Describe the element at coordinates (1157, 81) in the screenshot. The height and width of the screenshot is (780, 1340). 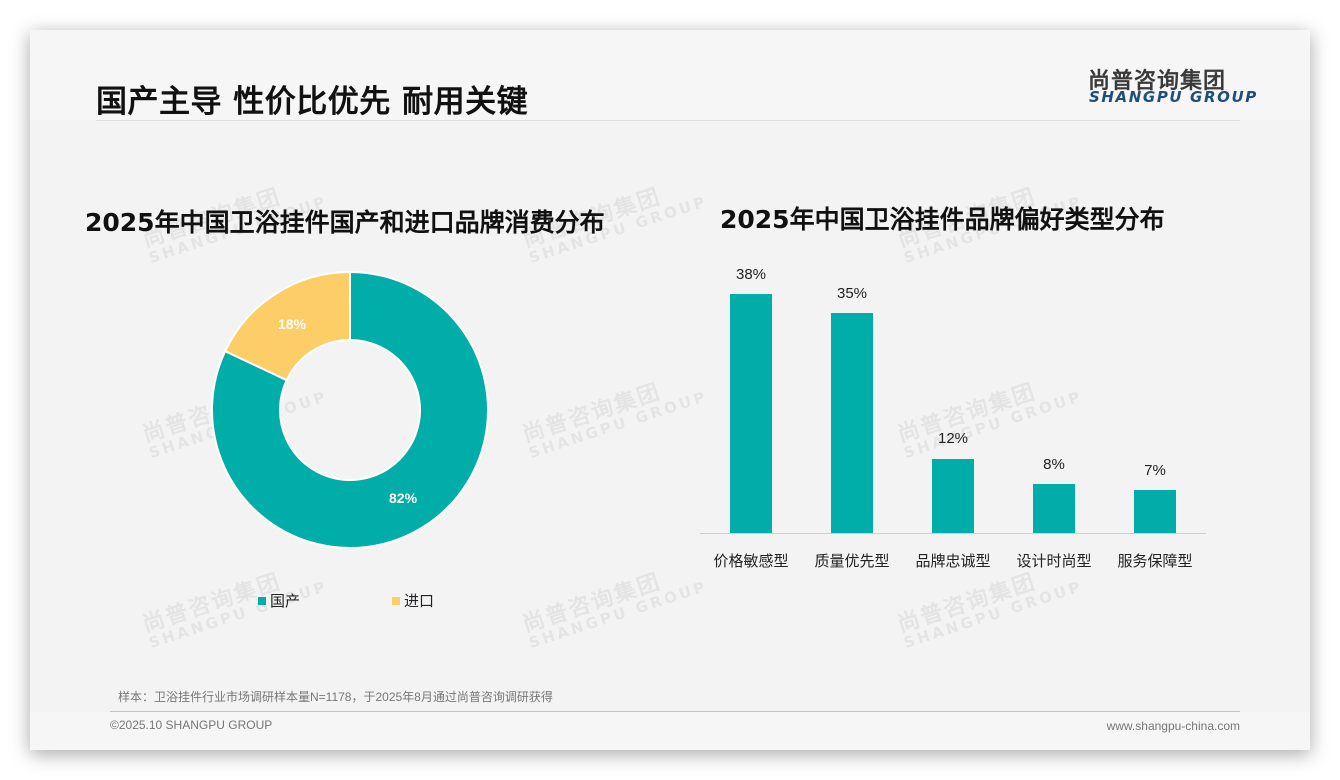
I see `logo-text-cn: 尚普咨询集团` at that location.